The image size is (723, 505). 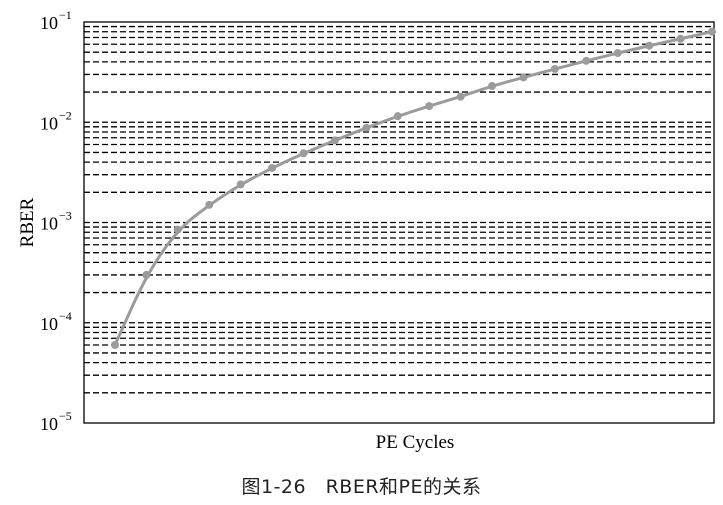 I want to click on figure-caption: 图1-26 RBER和PE的关系, so click(x=361, y=487).